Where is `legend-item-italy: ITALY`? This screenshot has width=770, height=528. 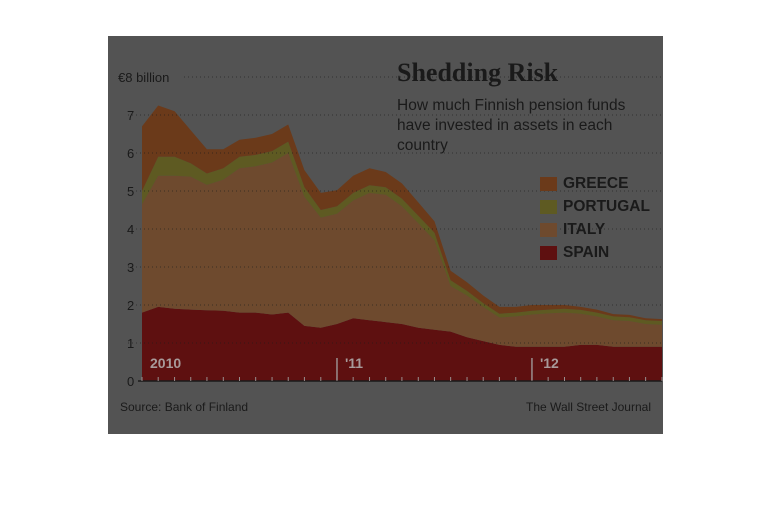 legend-item-italy: ITALY is located at coordinates (595, 229).